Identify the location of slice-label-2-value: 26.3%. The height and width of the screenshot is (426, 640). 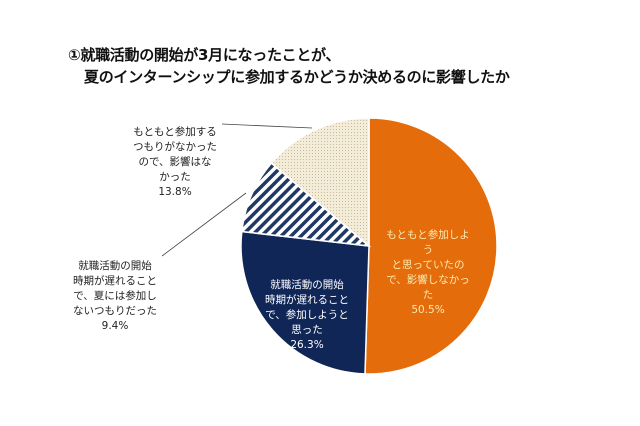
(307, 345).